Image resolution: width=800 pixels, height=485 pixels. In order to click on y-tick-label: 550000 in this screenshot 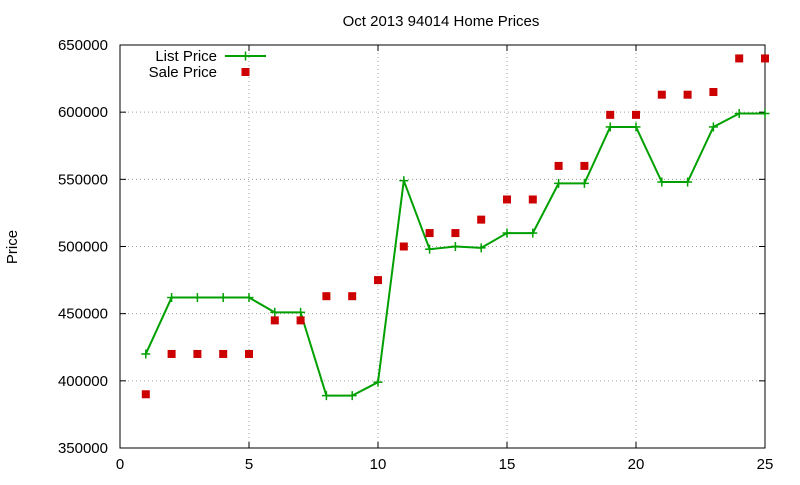, I will do `click(83, 179)`.